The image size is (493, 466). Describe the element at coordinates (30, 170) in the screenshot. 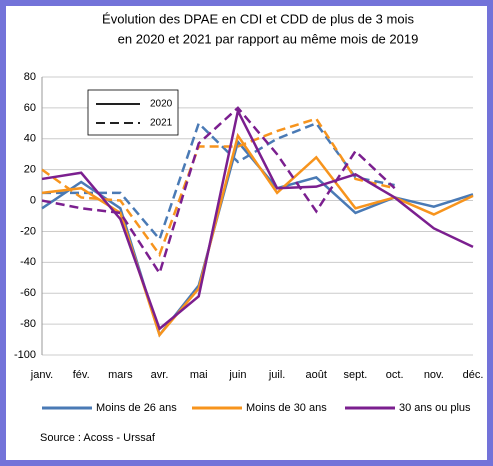

I see `y-tick-label: 20` at that location.